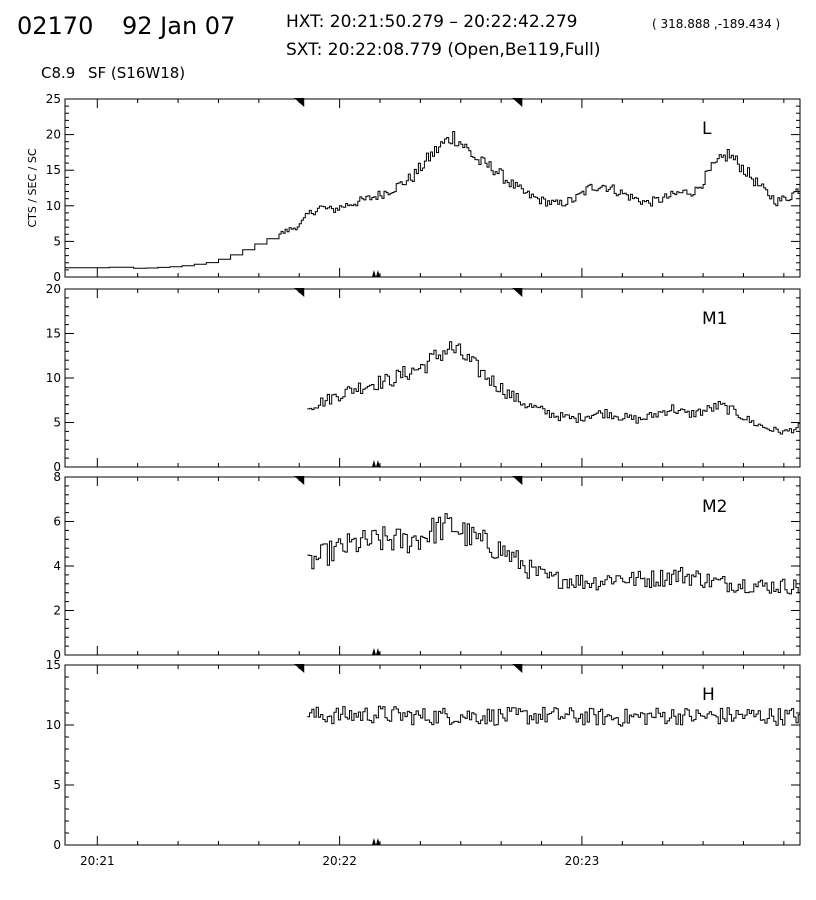  I want to click on lightcurve-M1, so click(553, 388).